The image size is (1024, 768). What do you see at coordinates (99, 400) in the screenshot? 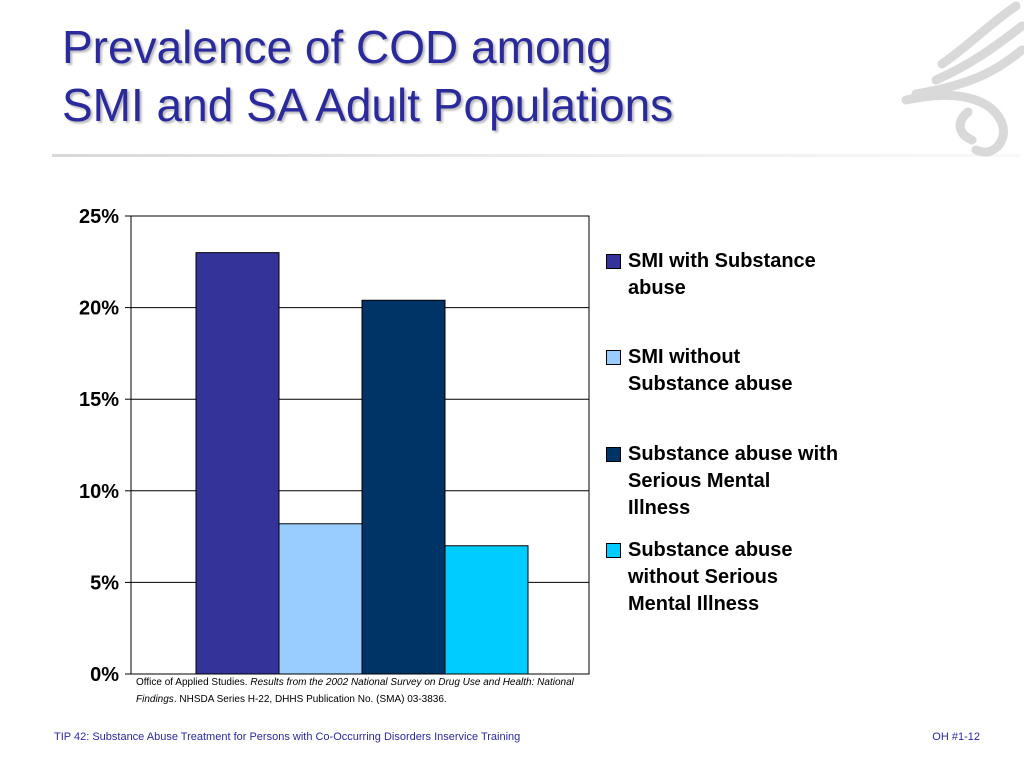
I see `y-tick-label: 15%` at bounding box center [99, 400].